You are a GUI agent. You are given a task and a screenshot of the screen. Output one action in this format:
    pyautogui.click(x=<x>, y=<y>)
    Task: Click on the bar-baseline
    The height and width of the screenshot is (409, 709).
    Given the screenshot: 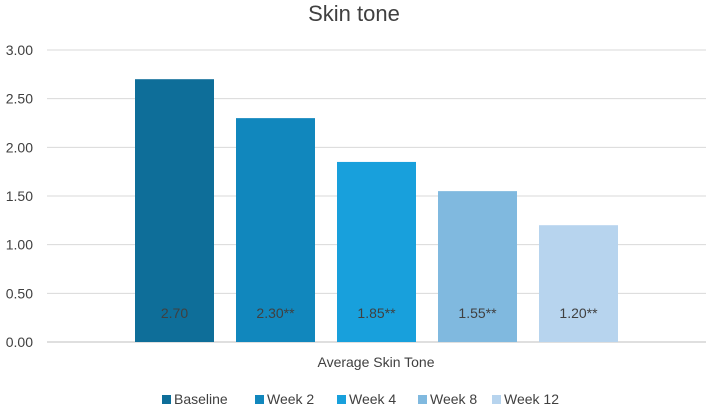 What is the action you would take?
    pyautogui.click(x=174, y=210)
    